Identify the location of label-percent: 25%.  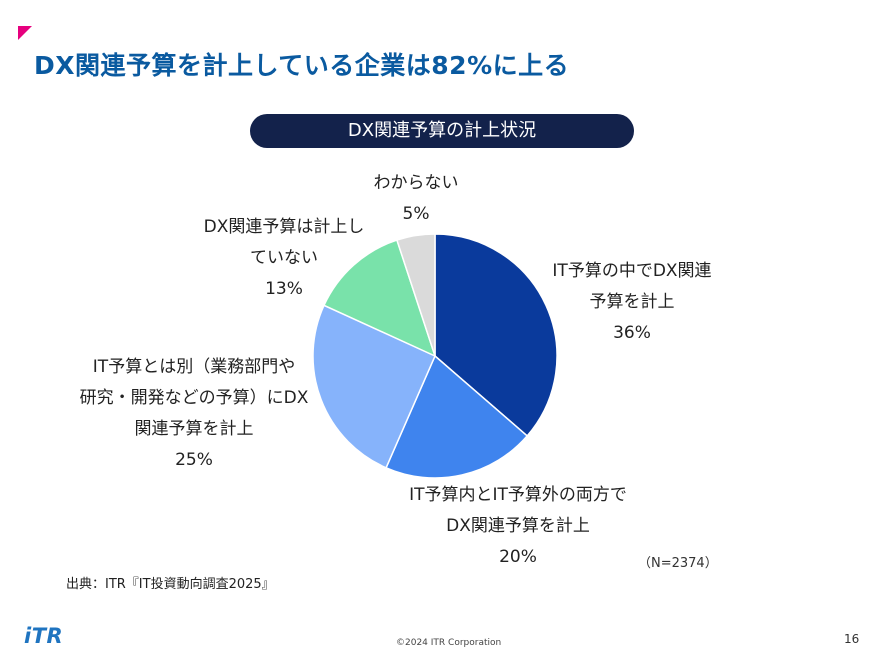
(194, 460).